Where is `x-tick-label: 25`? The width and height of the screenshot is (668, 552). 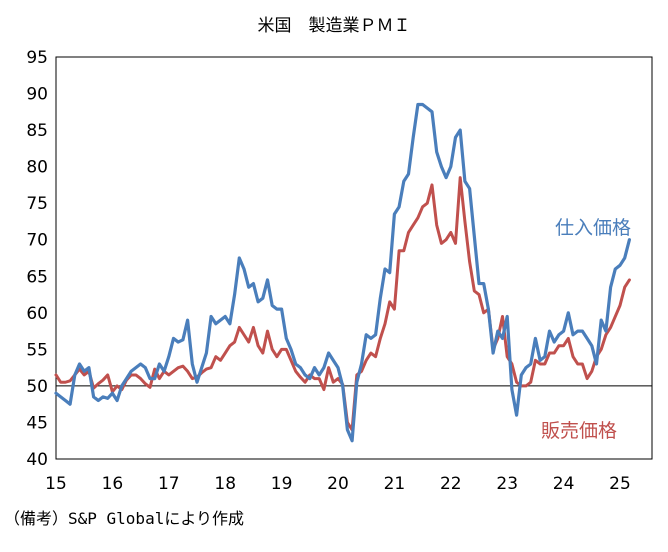 x-tick-label: 25 is located at coordinates (620, 484).